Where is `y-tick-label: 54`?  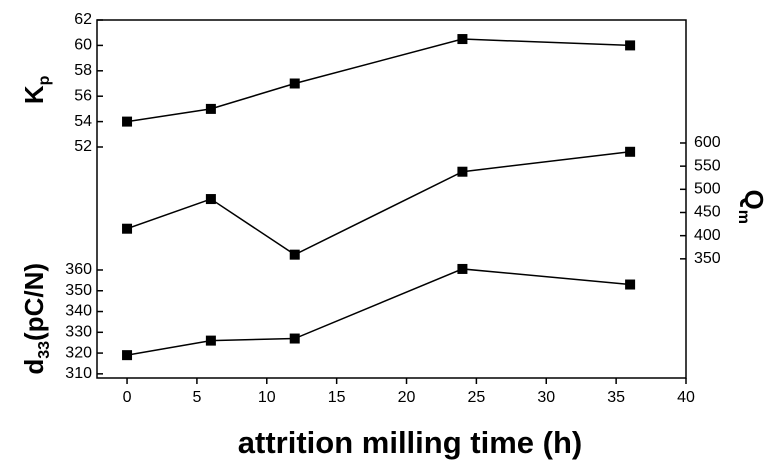 y-tick-label: 54 is located at coordinates (83, 121).